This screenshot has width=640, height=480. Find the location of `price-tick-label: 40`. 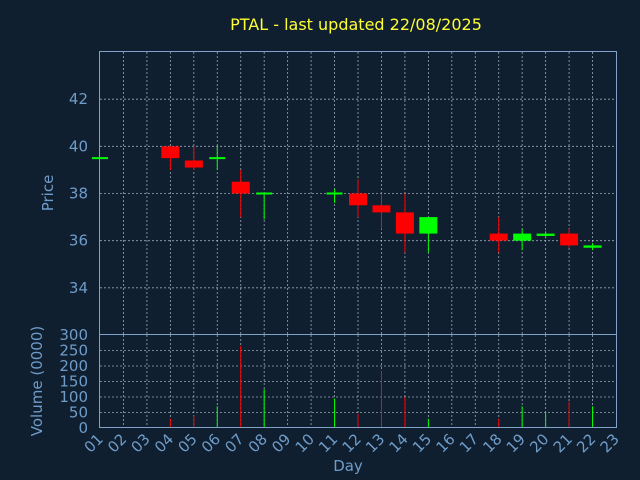

price-tick-label: 40 is located at coordinates (78, 146).